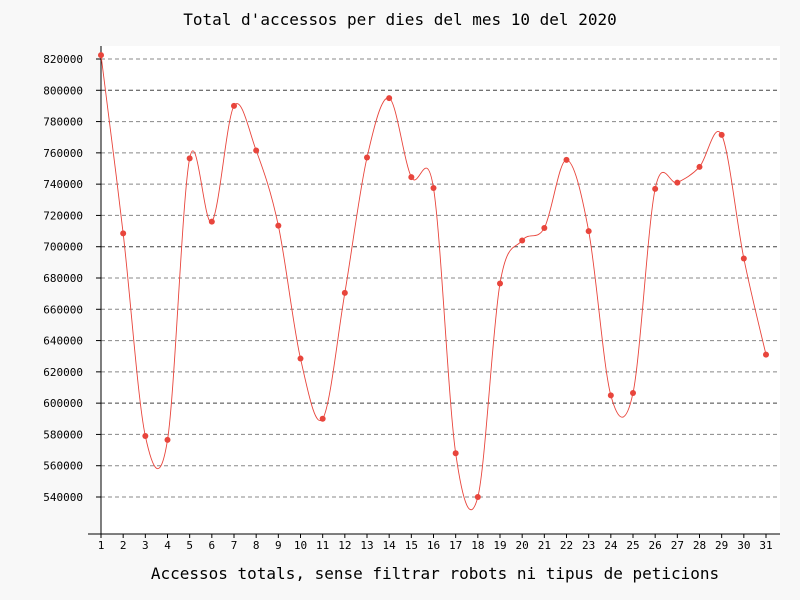 The height and width of the screenshot is (600, 800). Describe the element at coordinates (588, 545) in the screenshot. I see `x-tick-label: 23` at that location.